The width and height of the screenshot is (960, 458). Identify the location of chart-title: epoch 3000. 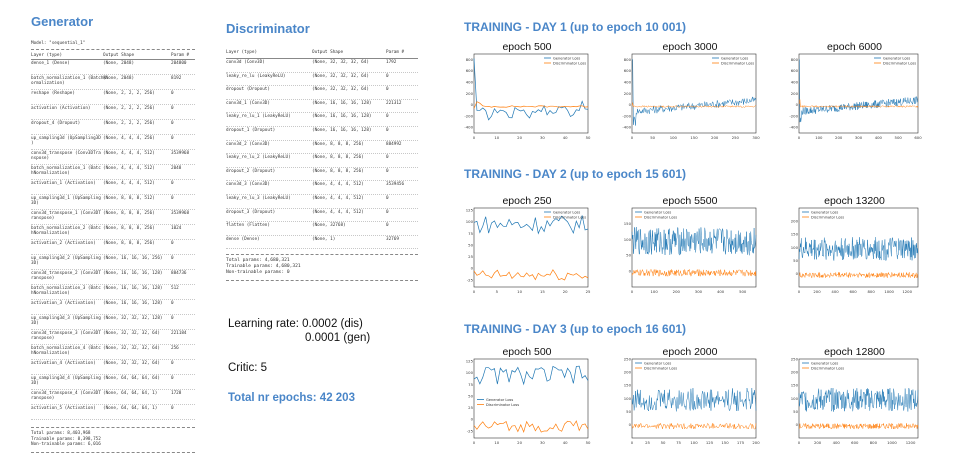
(690, 47).